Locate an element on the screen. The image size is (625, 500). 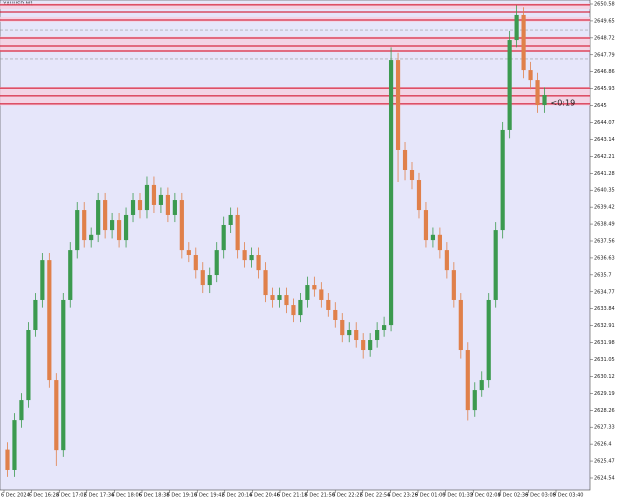
x-tick-label: 6 Dec 19:42 is located at coordinates (209, 496).